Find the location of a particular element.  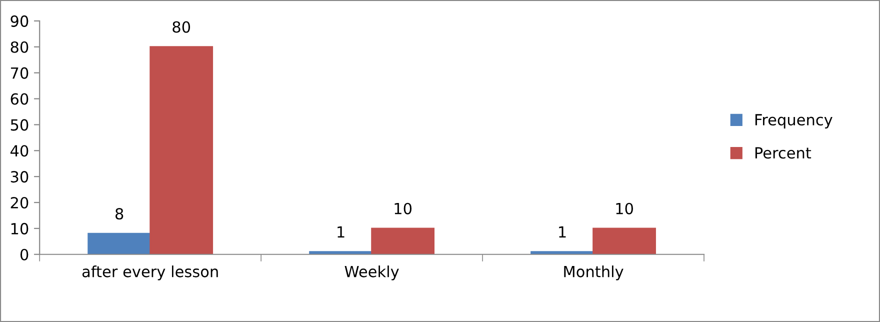

y-tick-label: 60 is located at coordinates (19, 99).